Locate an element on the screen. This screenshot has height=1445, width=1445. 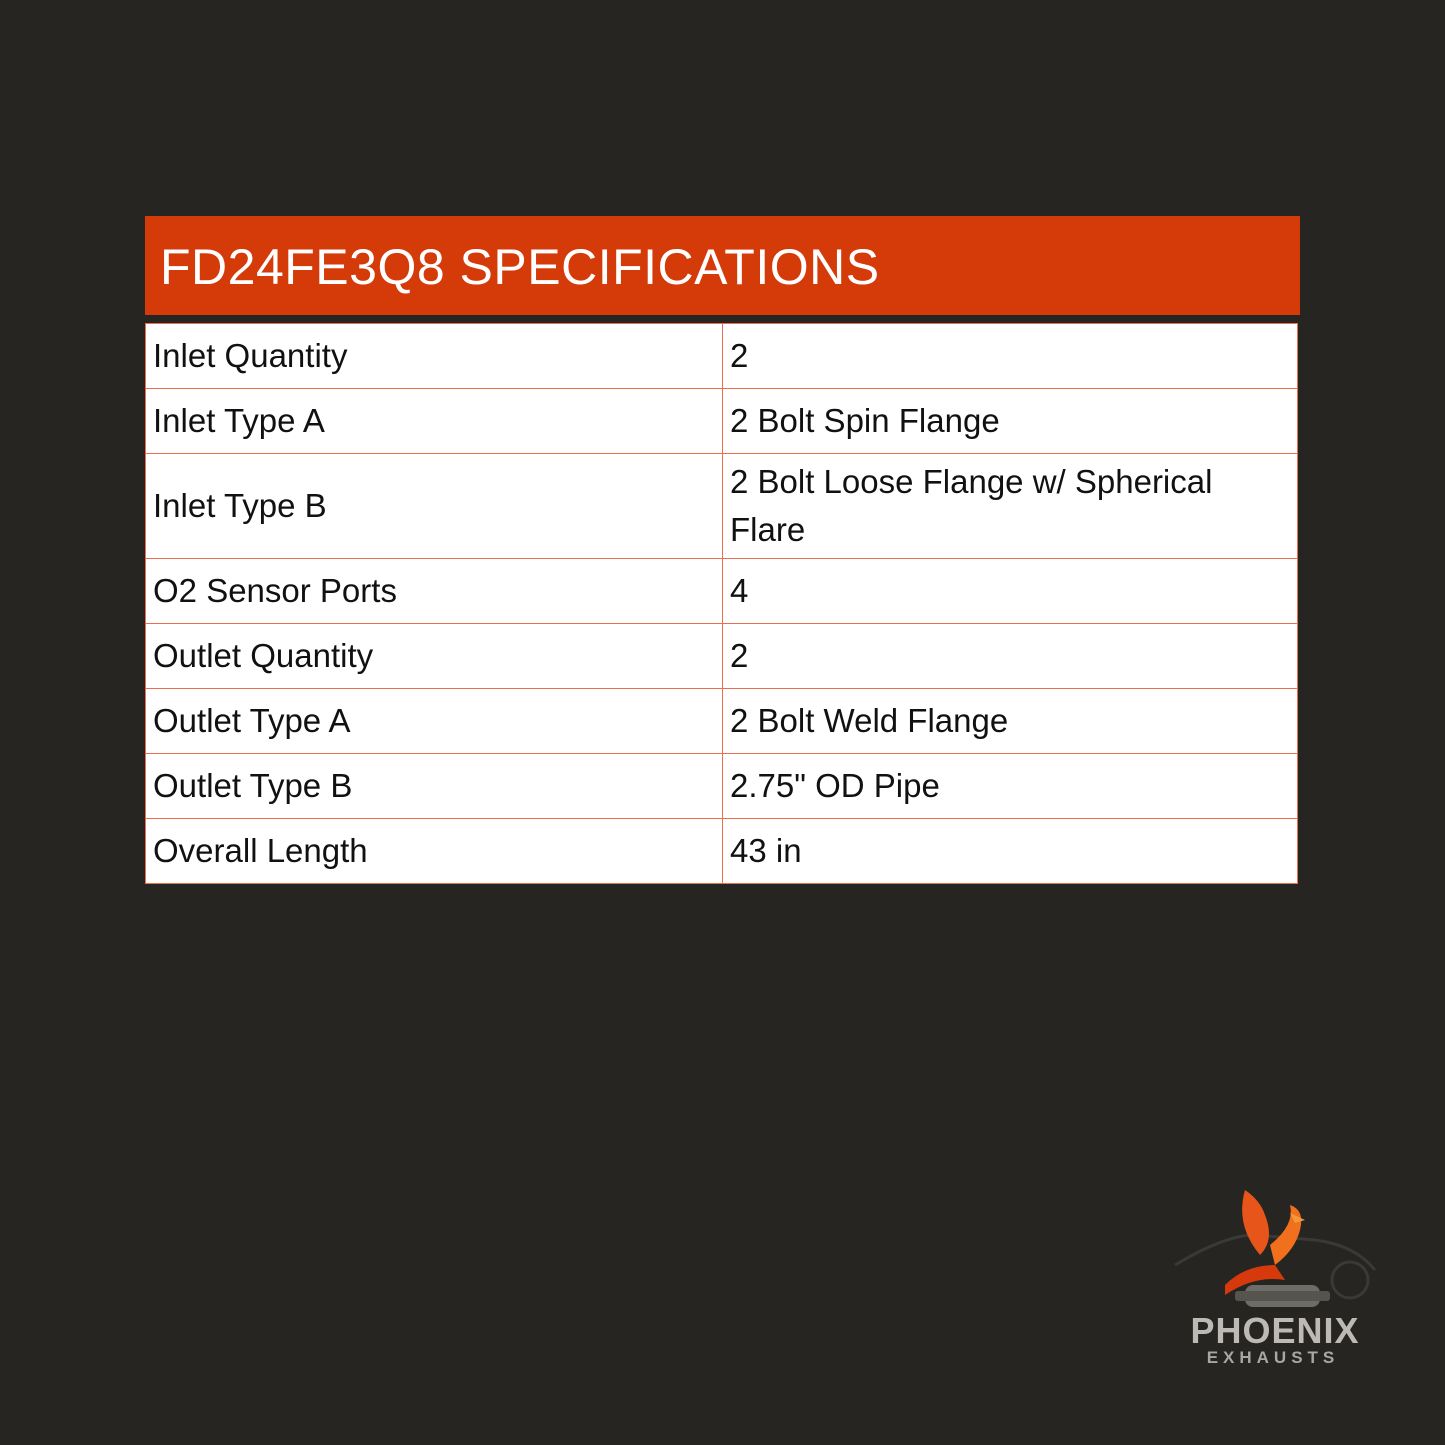
table-row: Outlet Type B 2.75" OD Pipe is located at coordinates (721, 786).